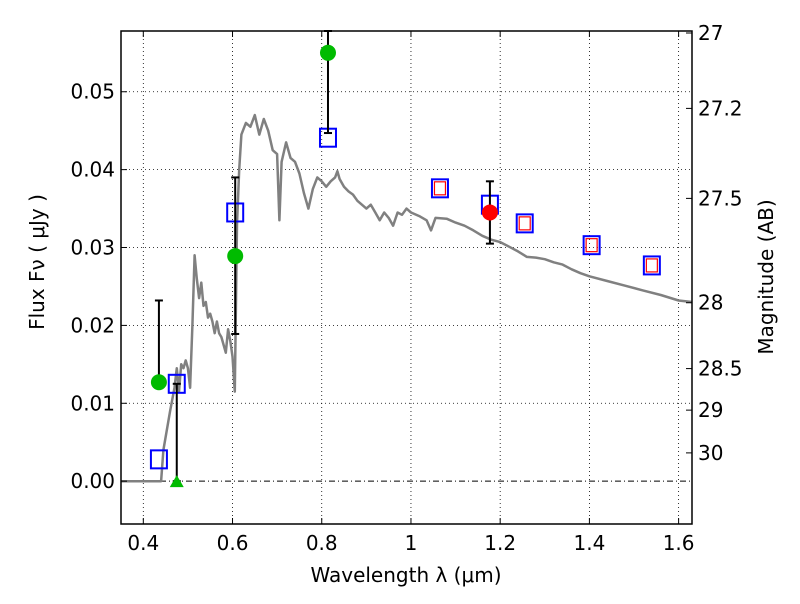 The height and width of the screenshot is (604, 800). What do you see at coordinates (37, 262) in the screenshot?
I see `y-axis-label: Flux Fν ( μJy )` at bounding box center [37, 262].